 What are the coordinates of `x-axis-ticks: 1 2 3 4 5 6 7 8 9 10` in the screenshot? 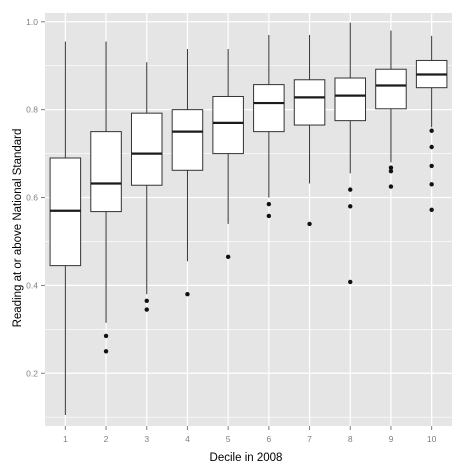 It's located at (250, 435).